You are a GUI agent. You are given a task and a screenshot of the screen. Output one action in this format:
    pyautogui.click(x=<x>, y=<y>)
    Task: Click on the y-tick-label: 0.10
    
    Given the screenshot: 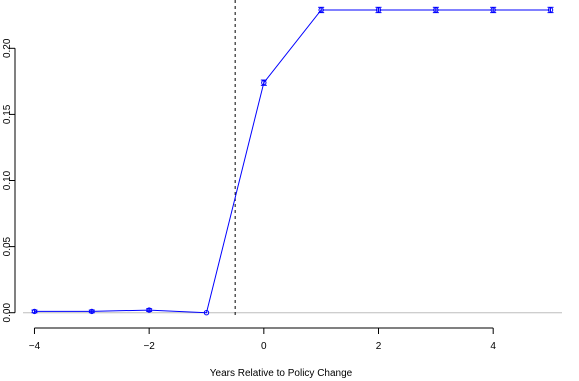 What is the action you would take?
    pyautogui.click(x=7, y=180)
    